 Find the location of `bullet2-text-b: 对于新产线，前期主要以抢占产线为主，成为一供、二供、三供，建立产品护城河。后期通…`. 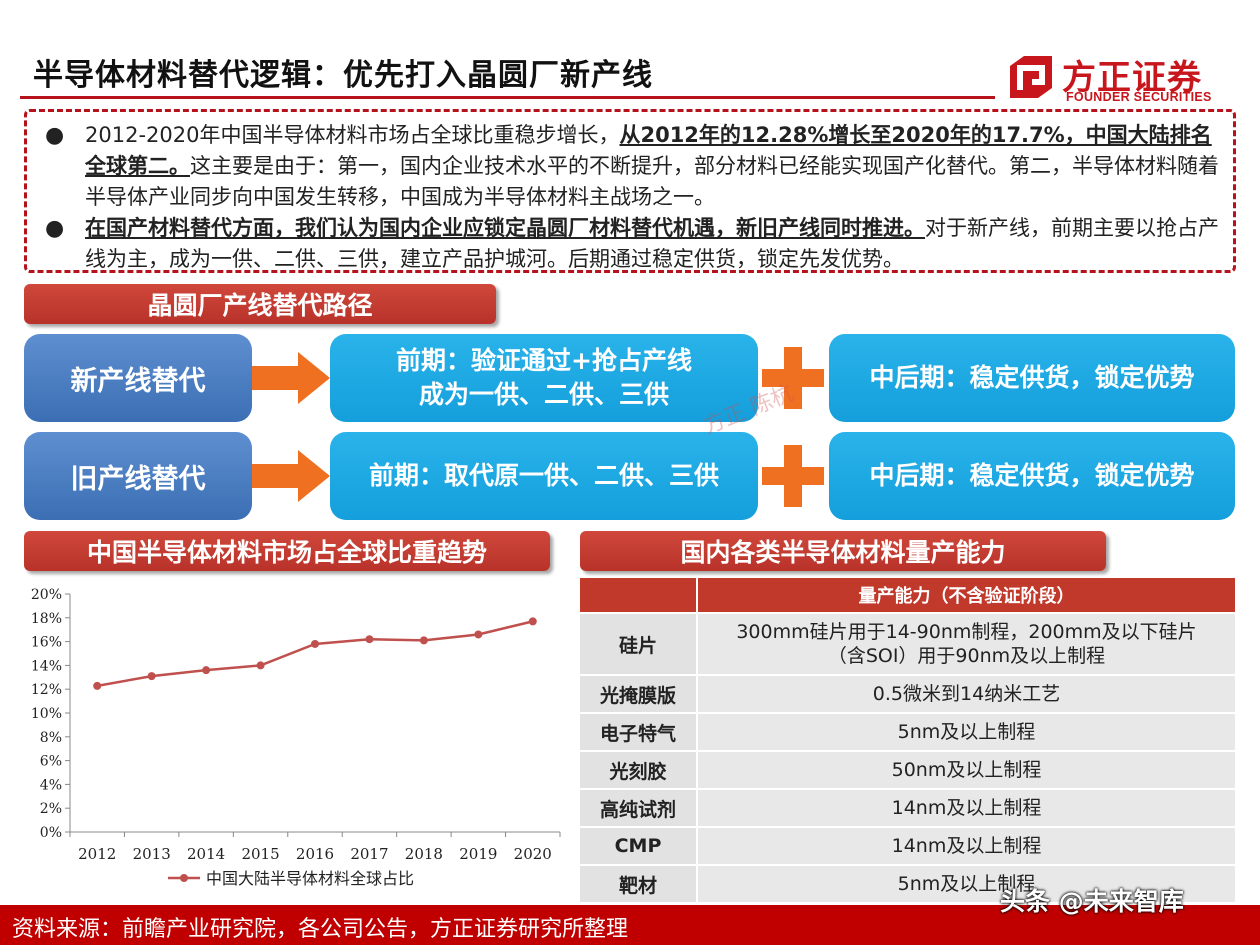

bullet2-text-b: 对于新产线，前期主要以抢占产线为主，成为一供、二供、三供，建立产品护城河。后期通… is located at coordinates (652, 243).